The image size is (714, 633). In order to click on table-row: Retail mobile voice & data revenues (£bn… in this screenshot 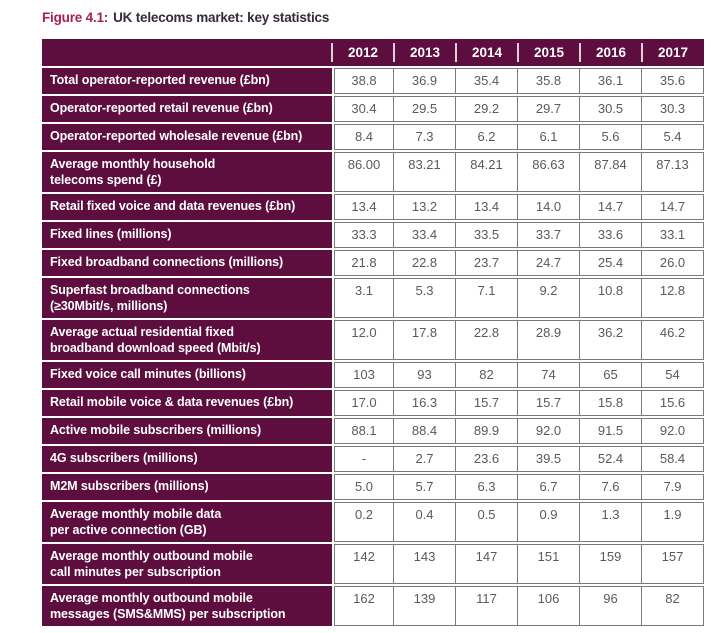, I will do `click(373, 403)`.